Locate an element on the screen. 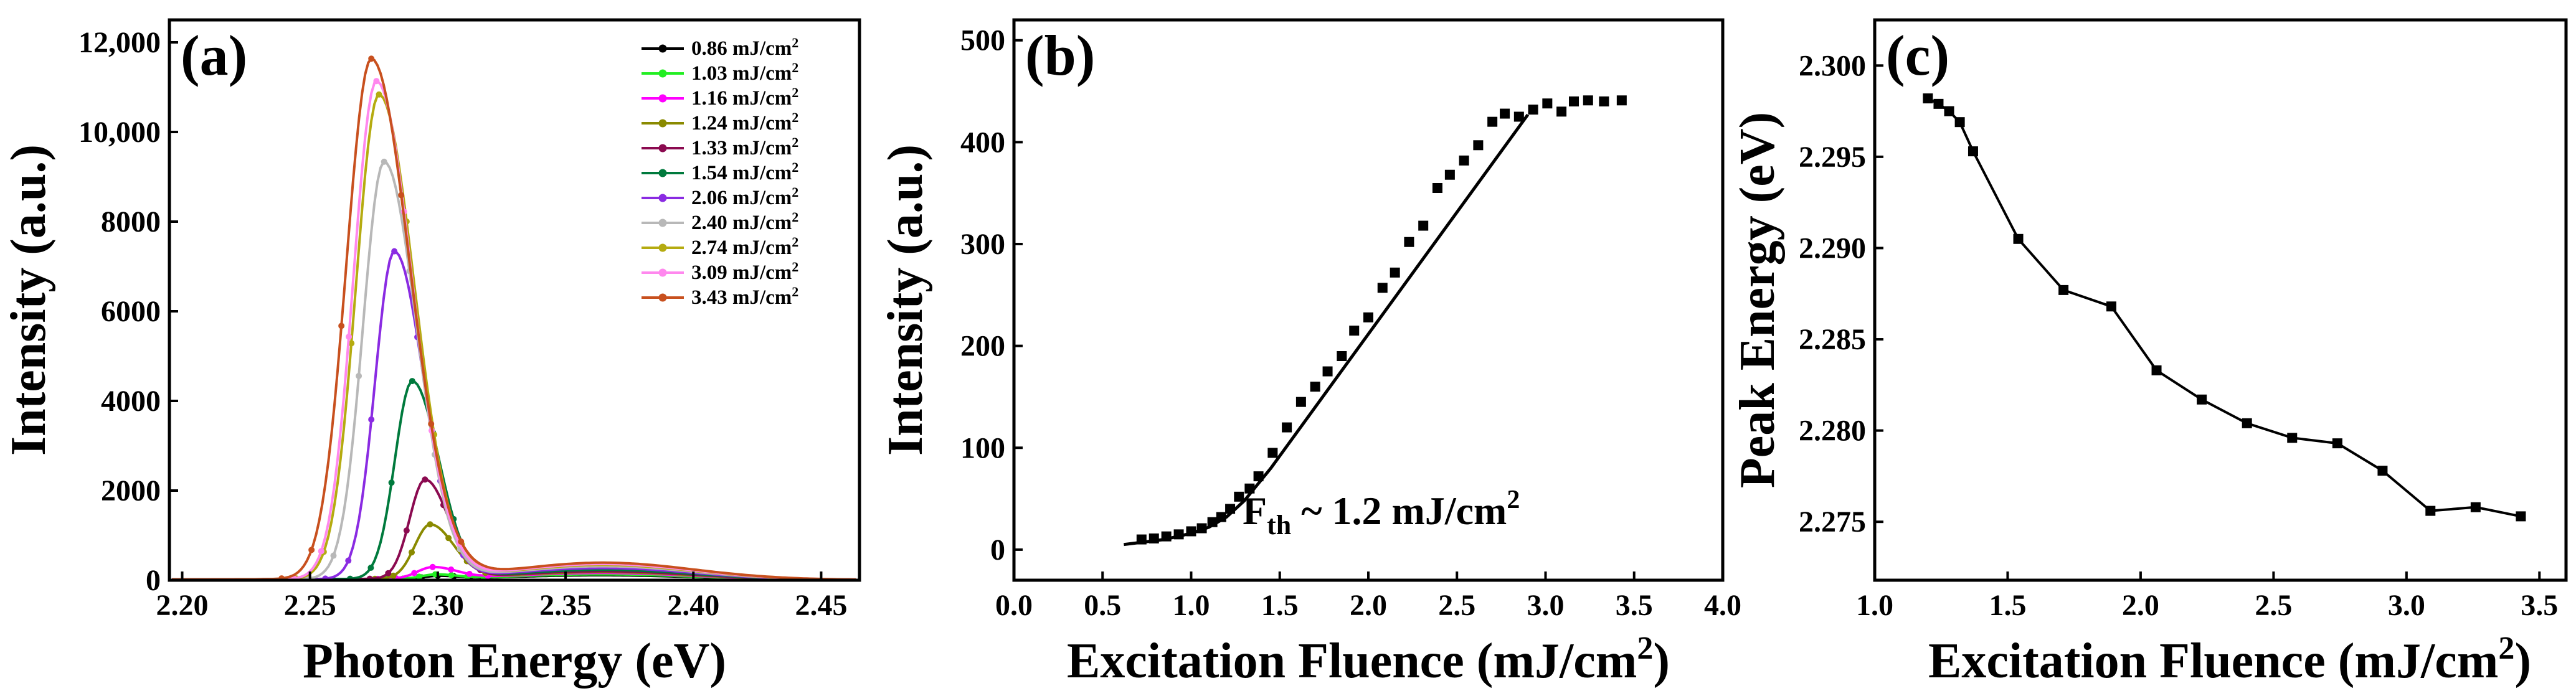 The image size is (2576, 696). legend-label-3: 1.24 mJ/cm2 is located at coordinates (745, 122).